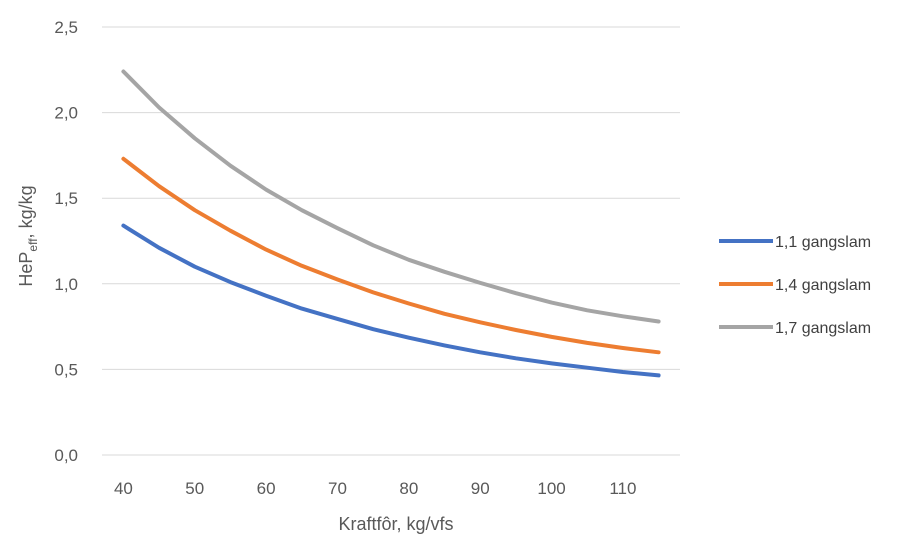  Describe the element at coordinates (480, 488) in the screenshot. I see `x-tick-label: 90` at that location.